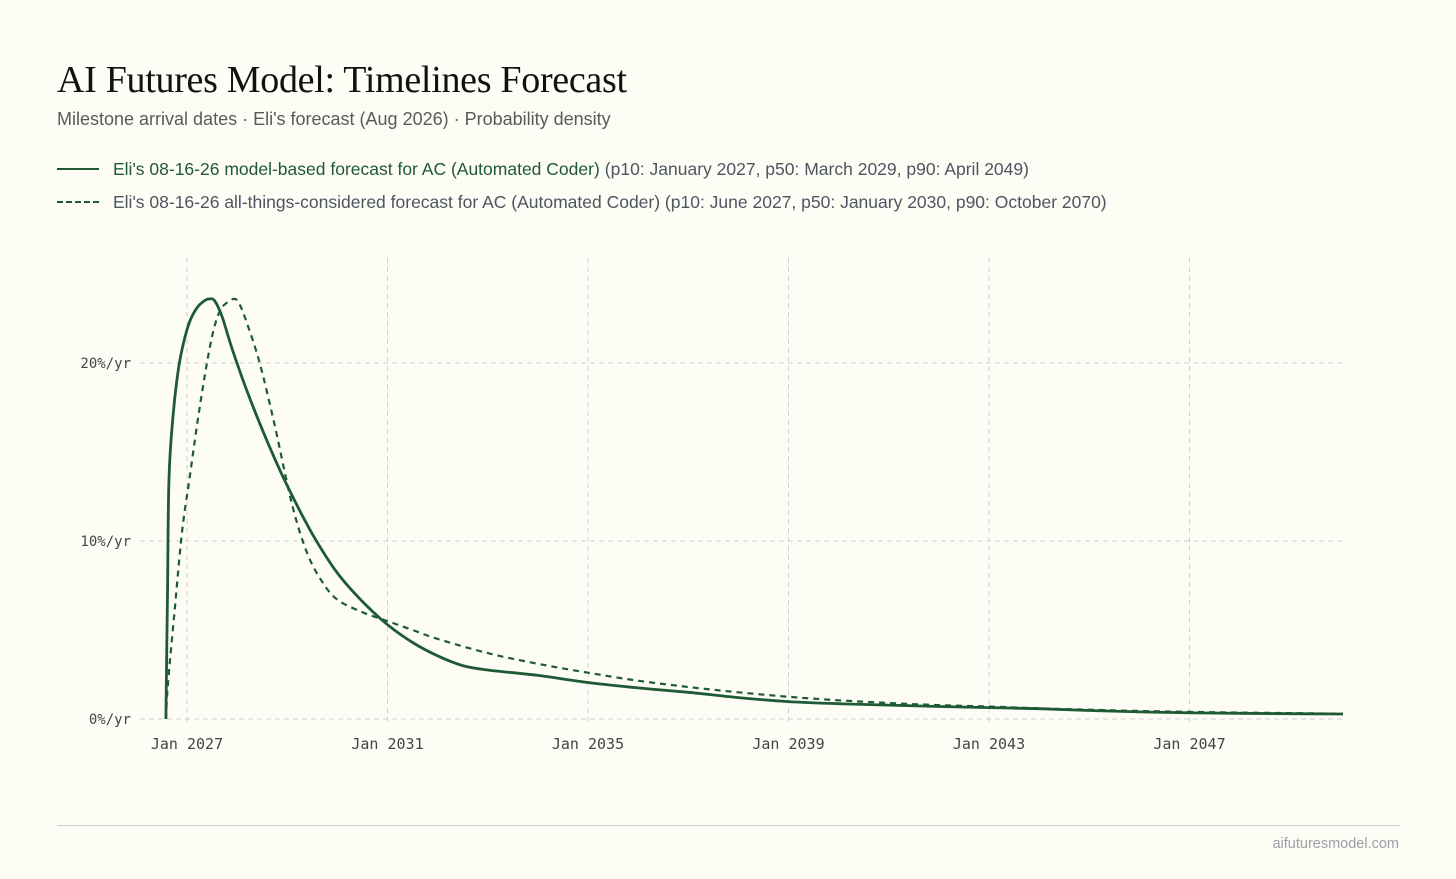 This screenshot has height=879, width=1456. Describe the element at coordinates (588, 744) in the screenshot. I see `x-tick-label: Jan 2035` at that location.